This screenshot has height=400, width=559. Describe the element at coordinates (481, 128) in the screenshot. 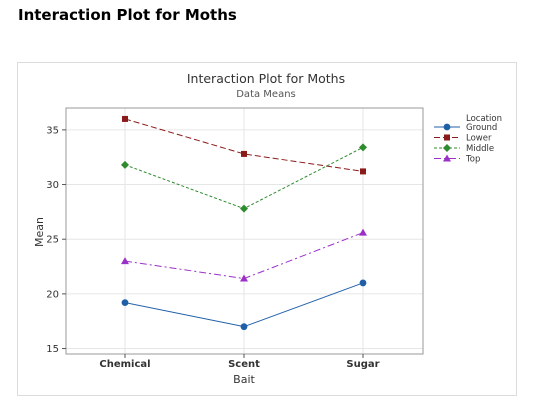

I see `legend-label-ground: Ground` at that location.